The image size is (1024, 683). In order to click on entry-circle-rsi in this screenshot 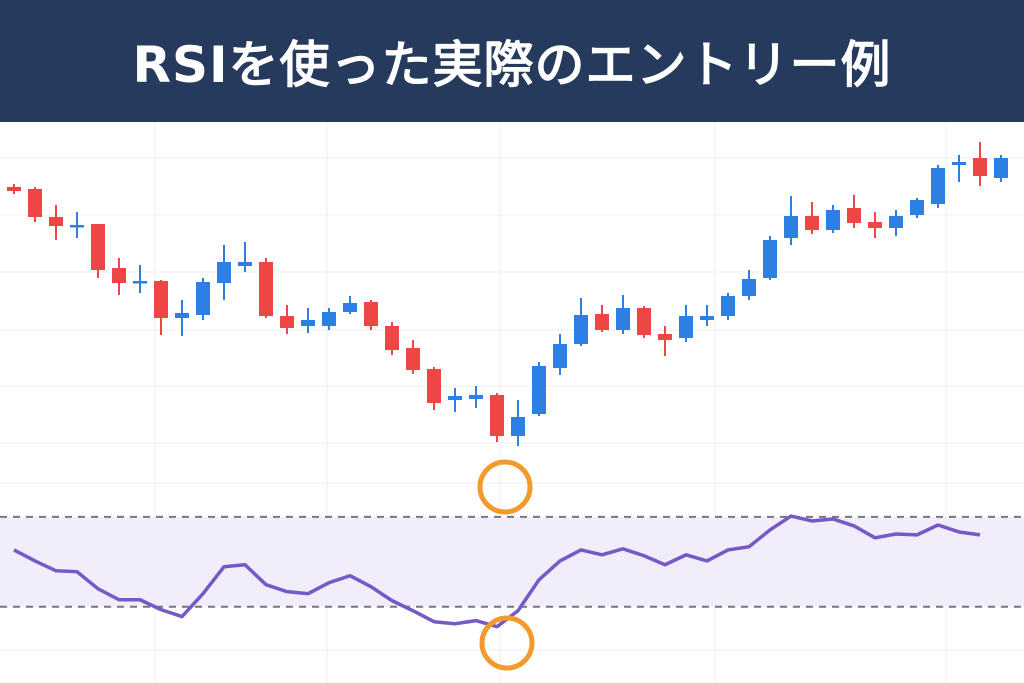, I will do `click(507, 643)`.